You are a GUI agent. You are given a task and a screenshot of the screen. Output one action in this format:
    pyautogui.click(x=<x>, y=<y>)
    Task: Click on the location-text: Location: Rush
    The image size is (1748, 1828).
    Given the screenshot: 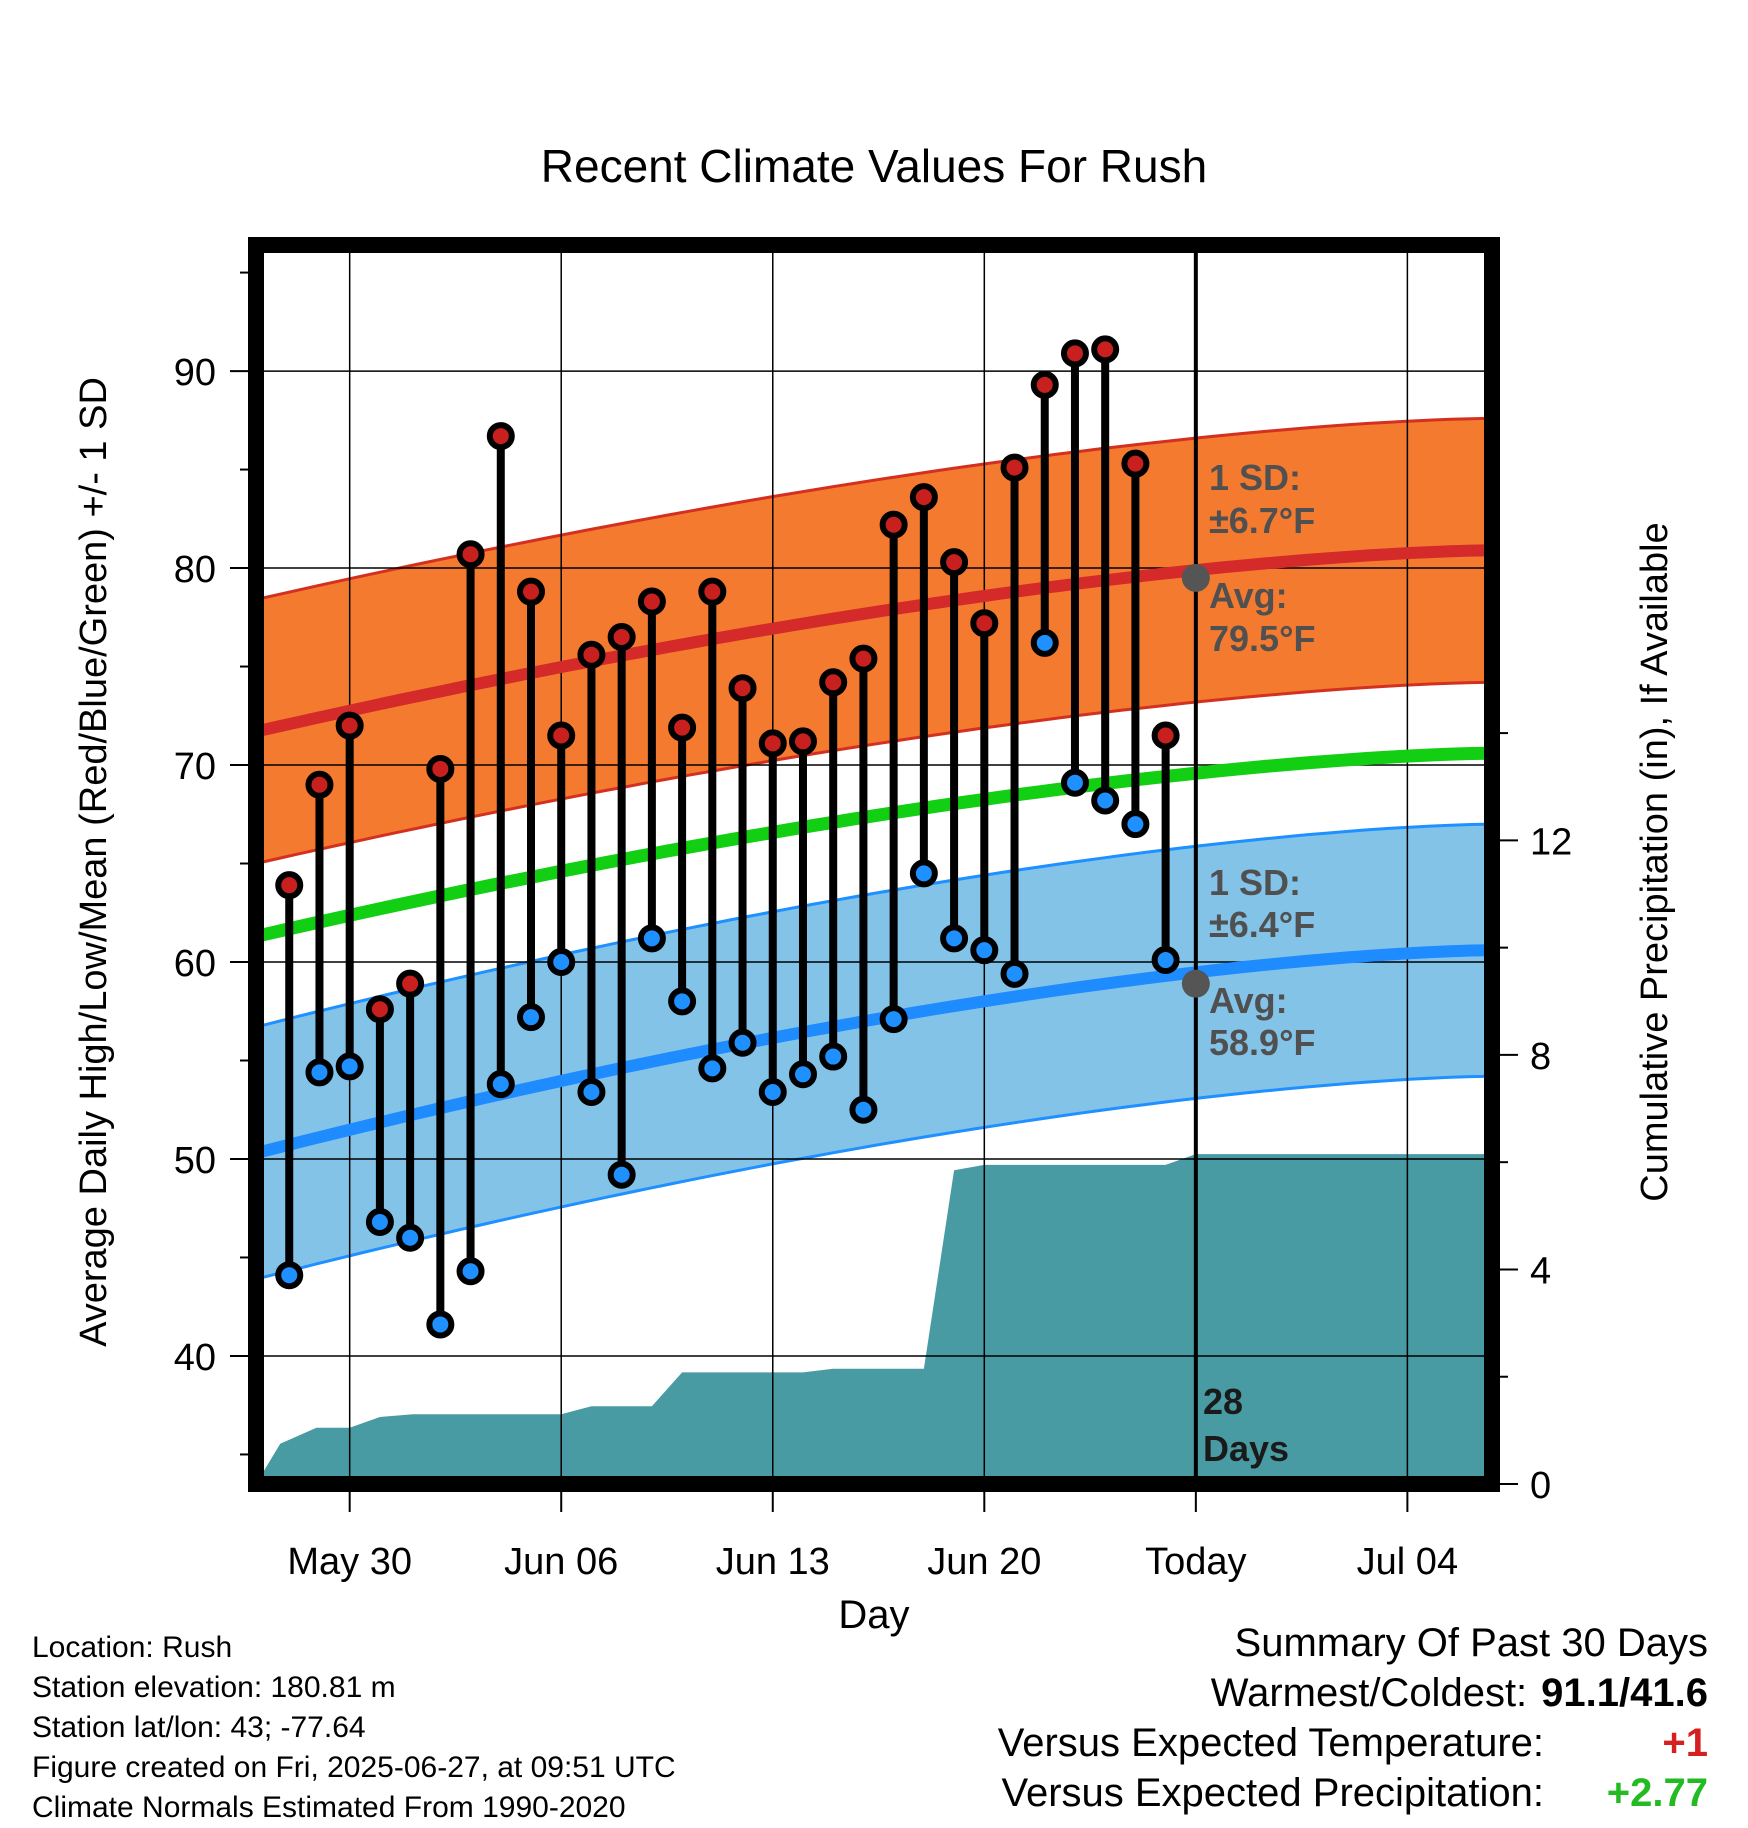 What is the action you would take?
    pyautogui.click(x=132, y=1647)
    